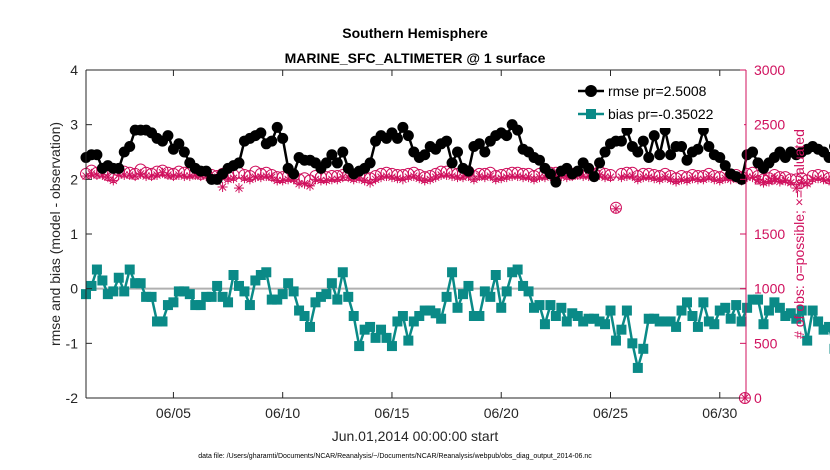  What do you see at coordinates (74, 125) in the screenshot?
I see `y-tick-label-left: 3` at bounding box center [74, 125].